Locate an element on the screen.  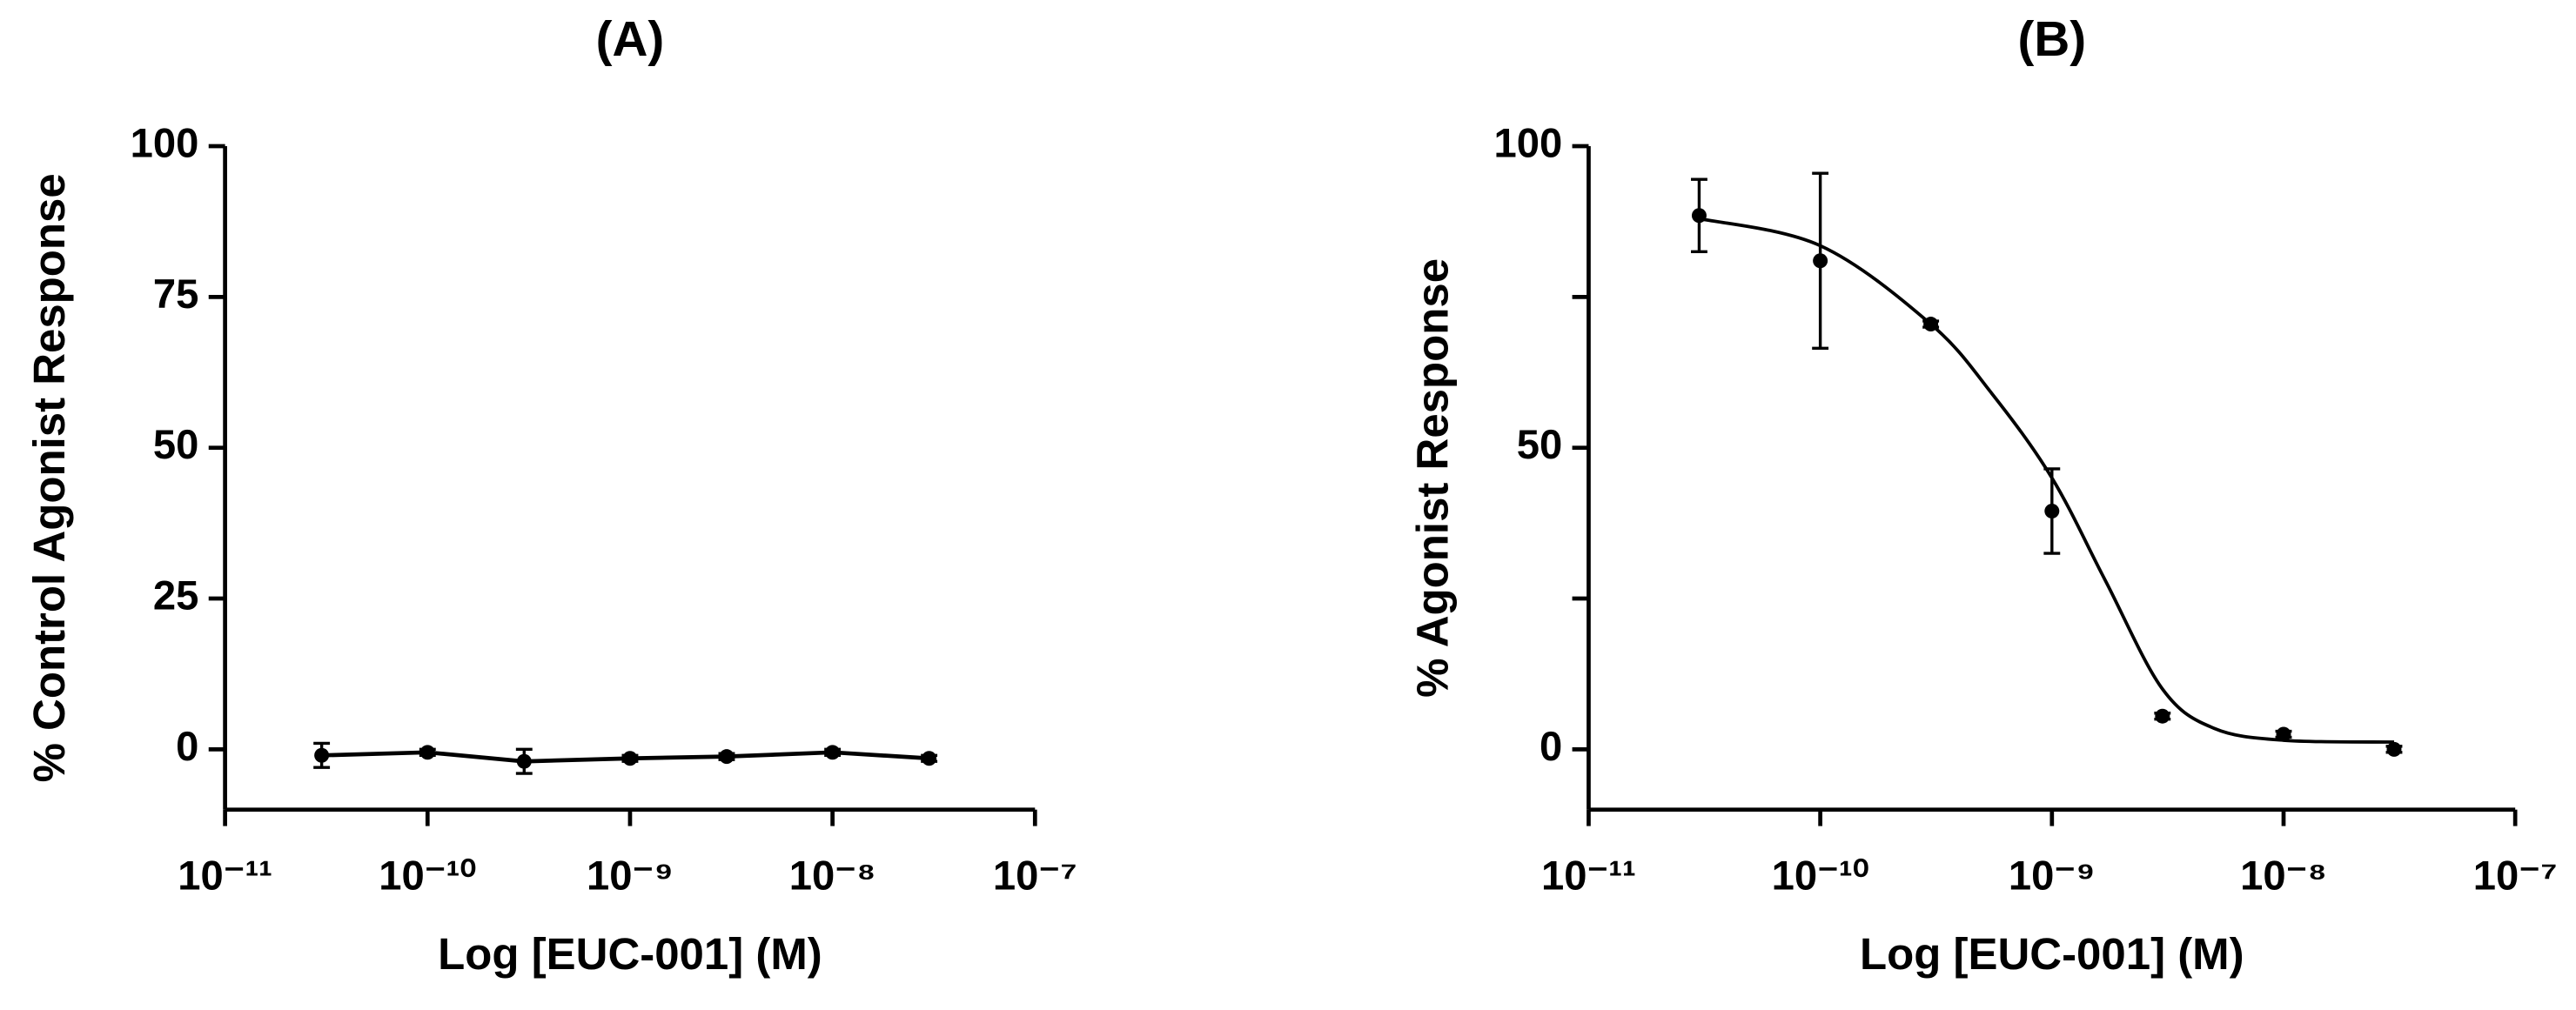
y-tick-label: 25 is located at coordinates (176, 595).